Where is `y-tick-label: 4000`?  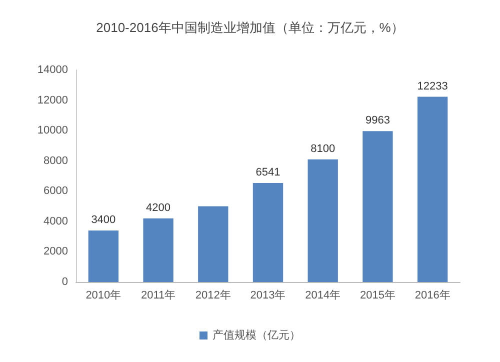
y-tick-label: 4000 is located at coordinates (56, 221).